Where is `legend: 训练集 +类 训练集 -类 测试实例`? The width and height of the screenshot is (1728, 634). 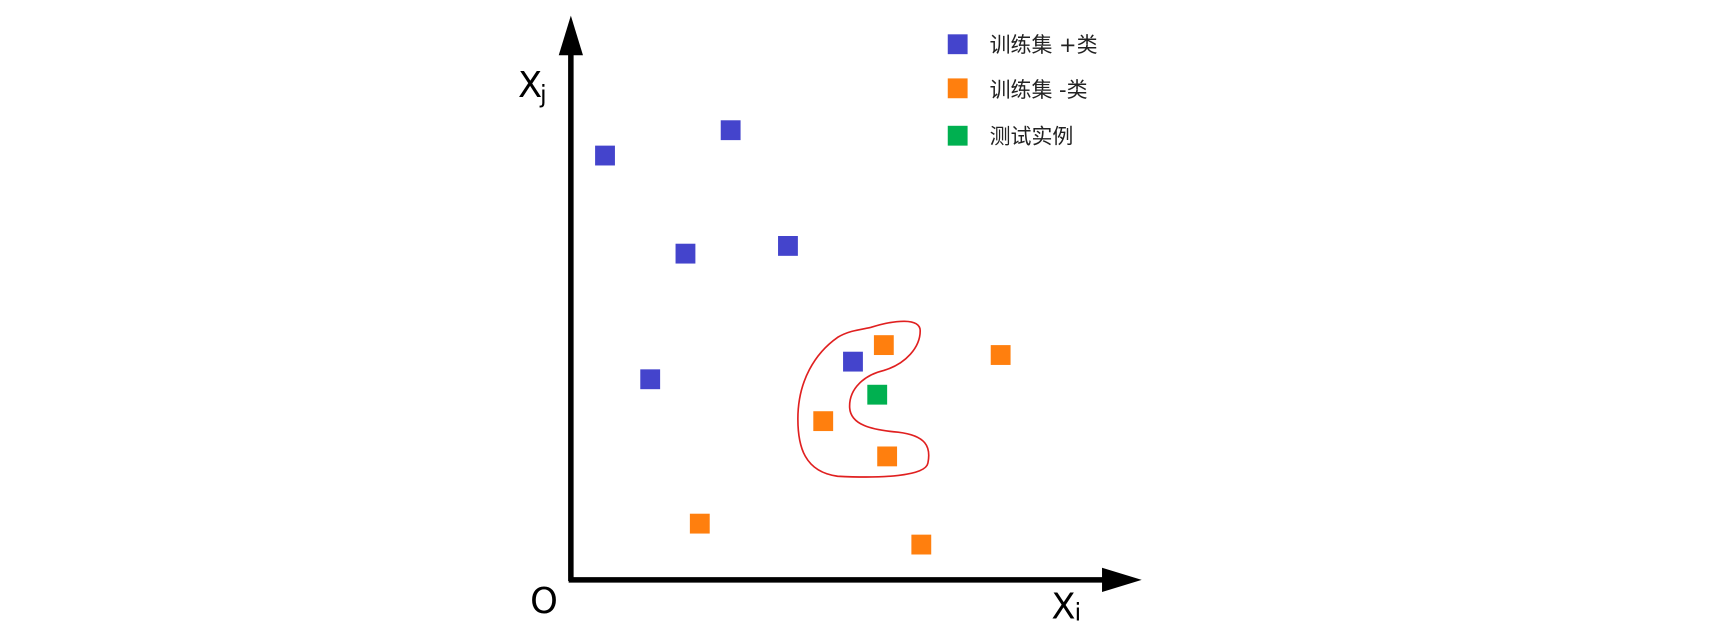
legend: 训练集 +类 训练集 -类 测试实例 is located at coordinates (1022, 90).